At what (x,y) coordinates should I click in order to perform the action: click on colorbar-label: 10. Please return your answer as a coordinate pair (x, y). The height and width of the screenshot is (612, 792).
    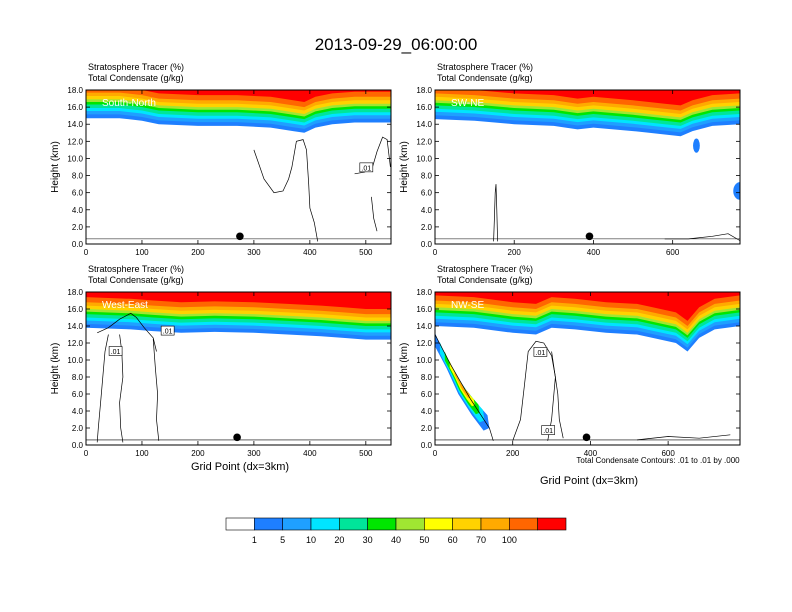
    Looking at the image, I should click on (311, 540).